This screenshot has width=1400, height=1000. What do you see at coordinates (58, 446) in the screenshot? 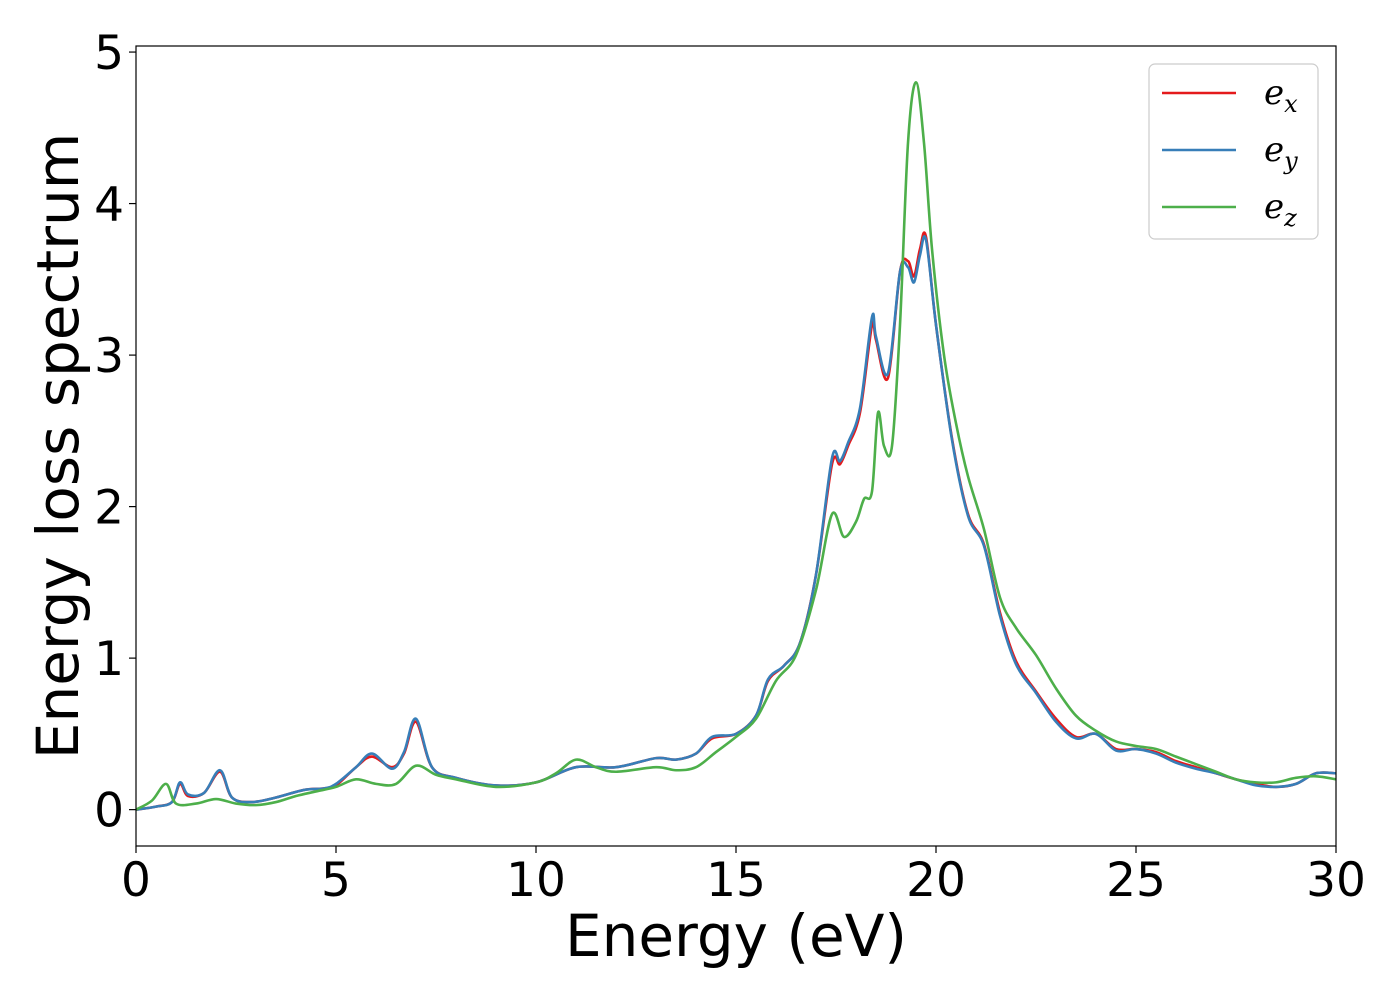
I see `y-axis-title: Energy loss spectrum` at bounding box center [58, 446].